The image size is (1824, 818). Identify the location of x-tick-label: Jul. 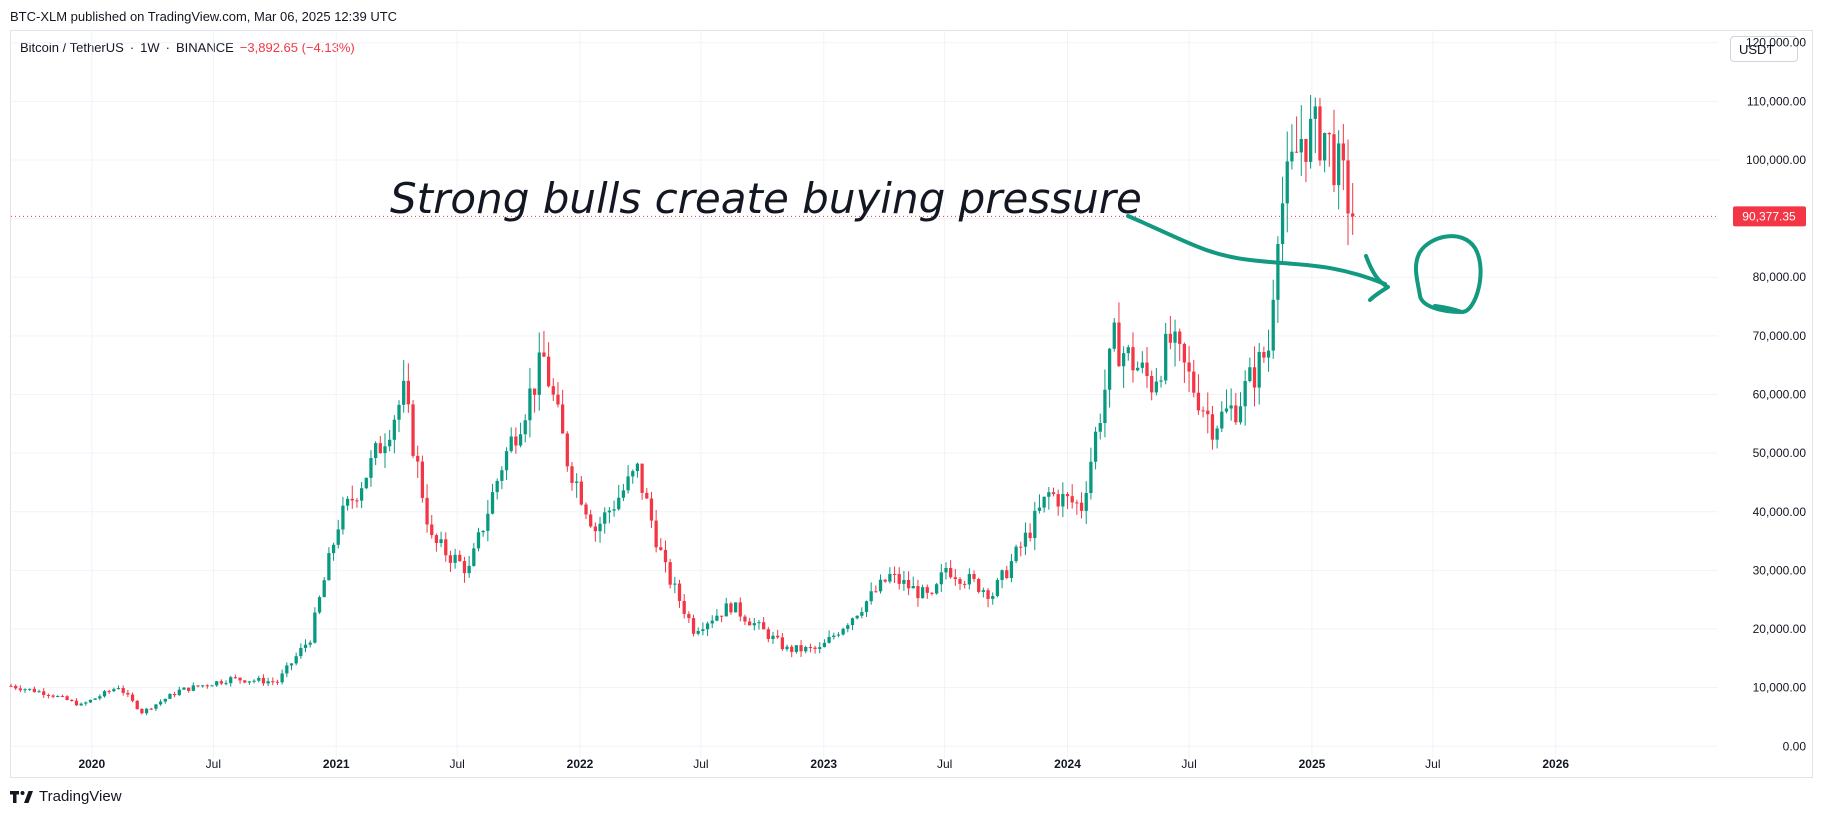
(944, 764).